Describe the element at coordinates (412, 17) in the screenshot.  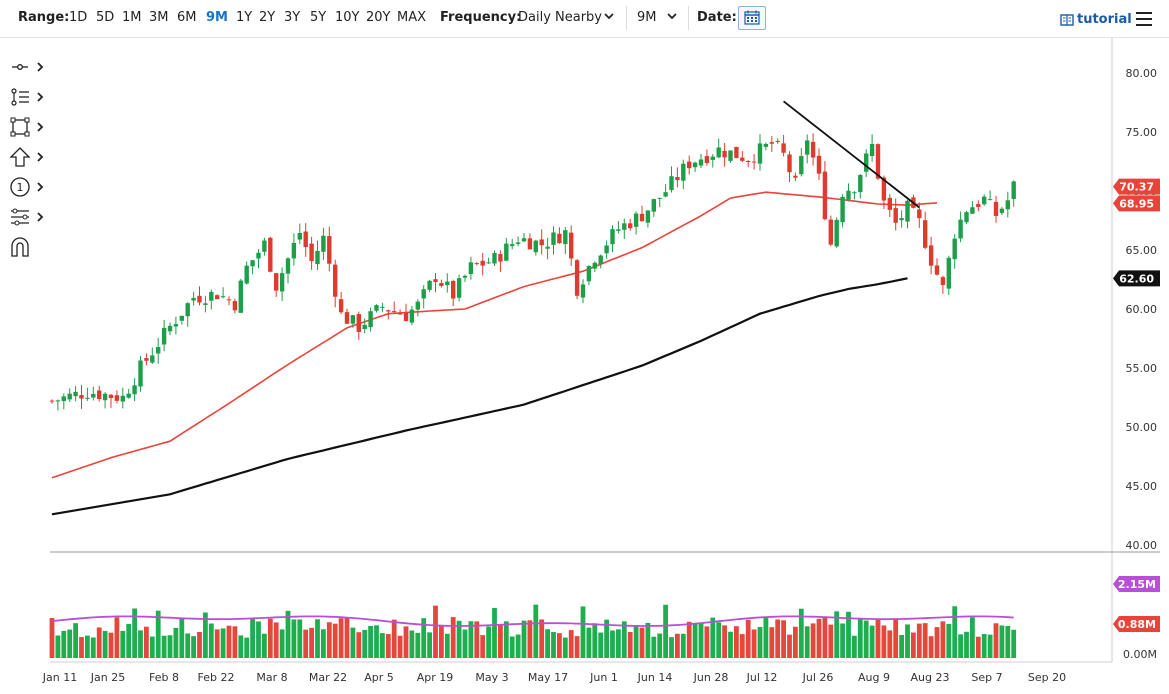
I see `range-max: MAX` at that location.